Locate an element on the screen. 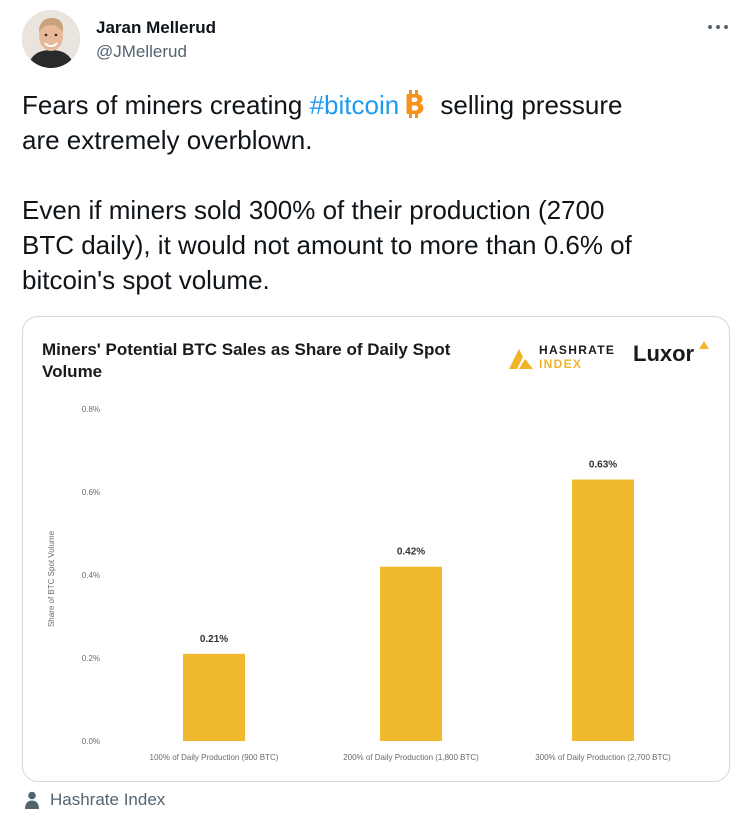  luxor-brand-text: Luxor is located at coordinates (664, 353).